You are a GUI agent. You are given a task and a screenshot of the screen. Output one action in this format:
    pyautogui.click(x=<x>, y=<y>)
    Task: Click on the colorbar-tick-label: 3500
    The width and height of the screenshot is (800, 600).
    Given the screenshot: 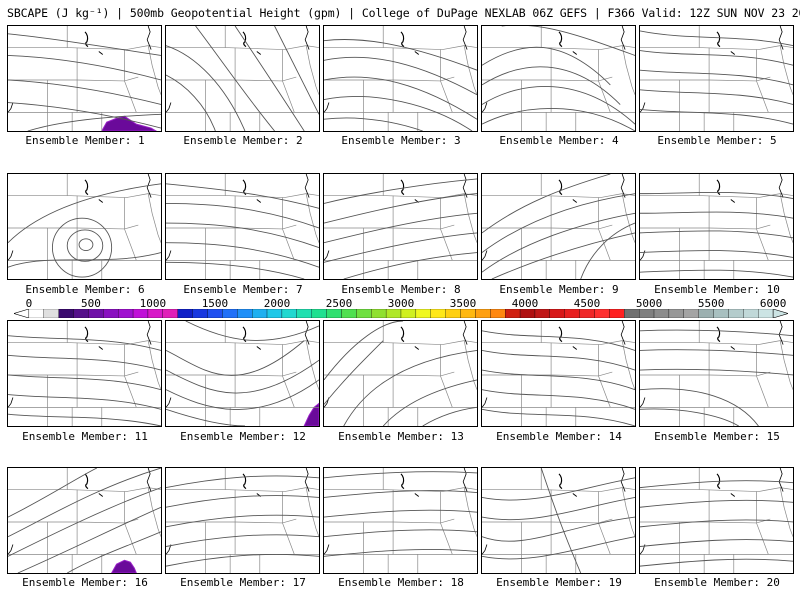 What is the action you would take?
    pyautogui.click(x=463, y=303)
    